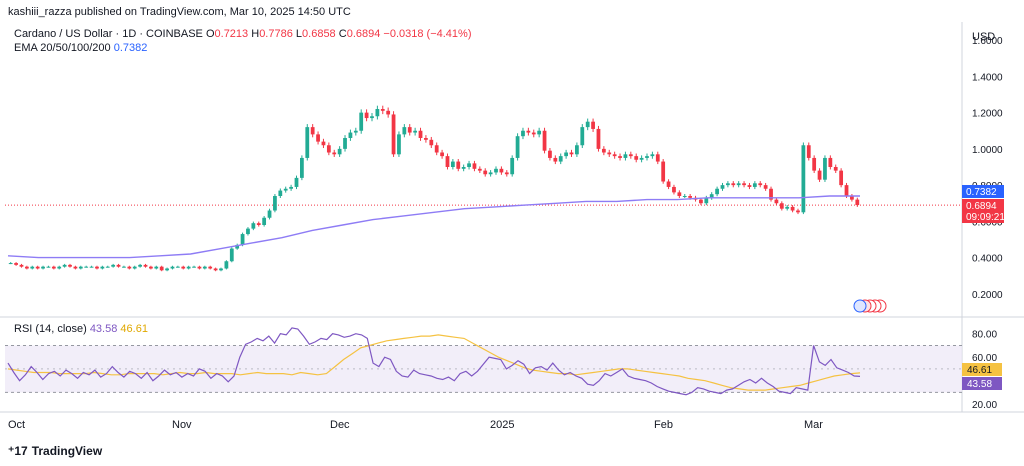  I want to click on events-icon, so click(870, 306).